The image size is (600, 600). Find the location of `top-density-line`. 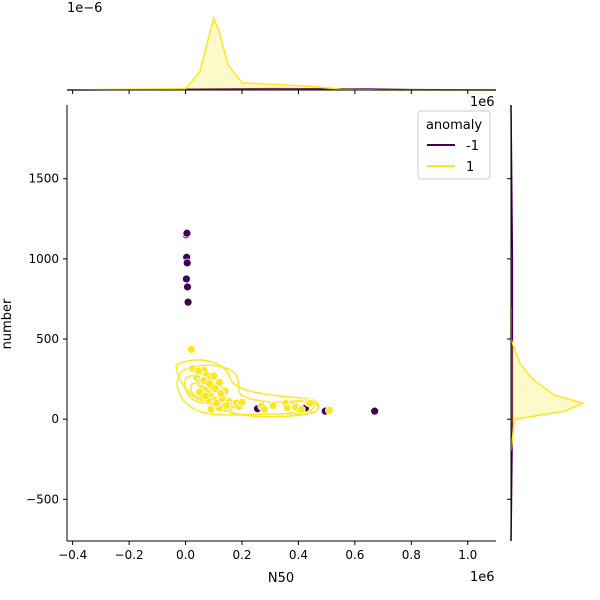

top-density-line is located at coordinates (281, 53).